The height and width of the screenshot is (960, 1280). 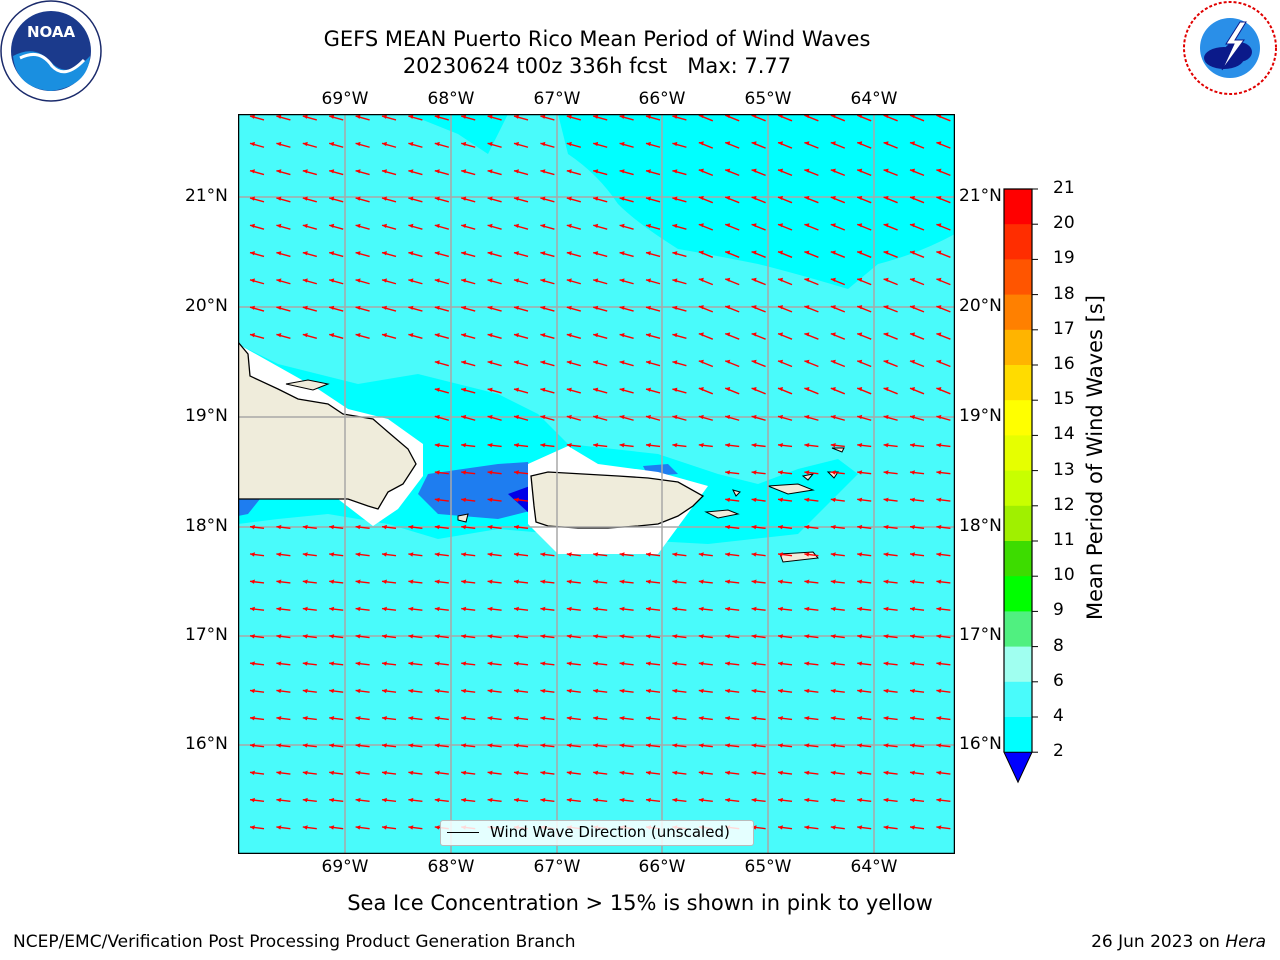 I want to click on lat-label-right: 17°N, so click(x=980, y=635).